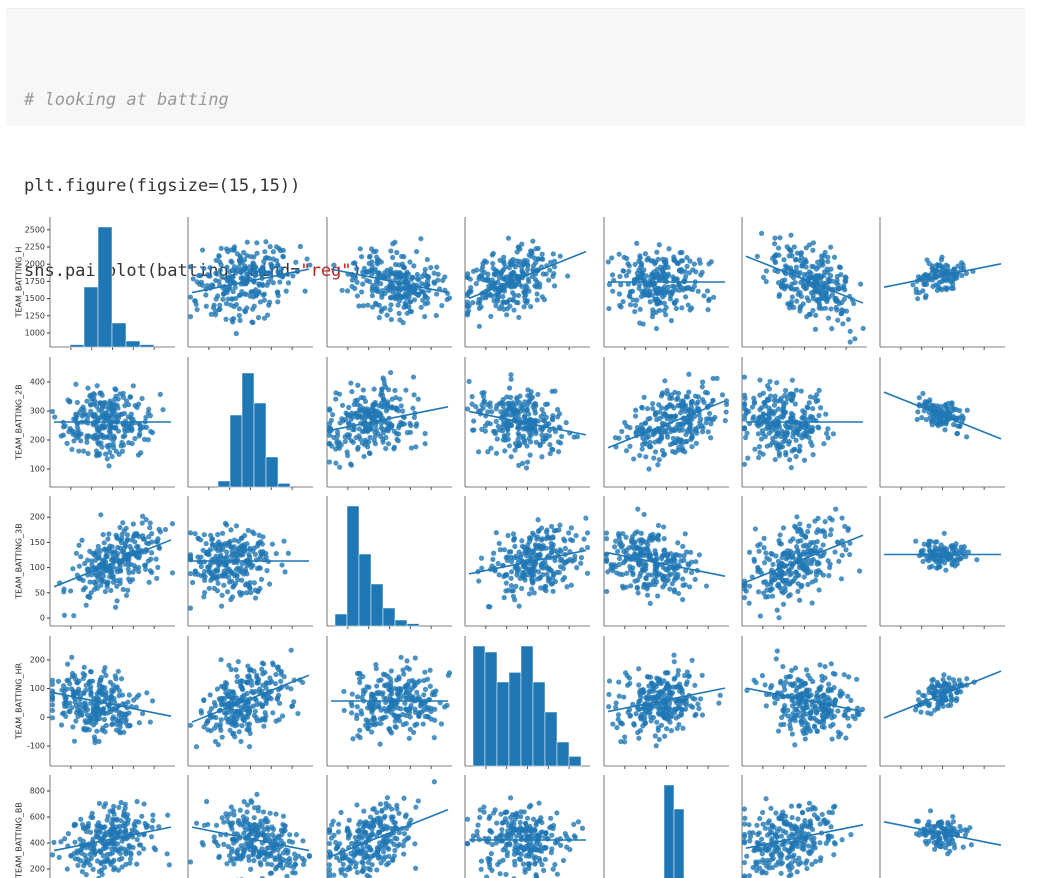 The image size is (1043, 878). What do you see at coordinates (19, 283) in the screenshot?
I see `y-axis-label: TEAM_BATTING_H` at bounding box center [19, 283].